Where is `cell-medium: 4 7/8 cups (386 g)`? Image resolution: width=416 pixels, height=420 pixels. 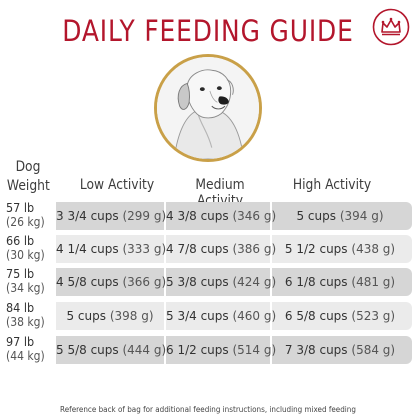
cell-medium: 4 7/8 cups (386 g) is located at coordinates (221, 249).